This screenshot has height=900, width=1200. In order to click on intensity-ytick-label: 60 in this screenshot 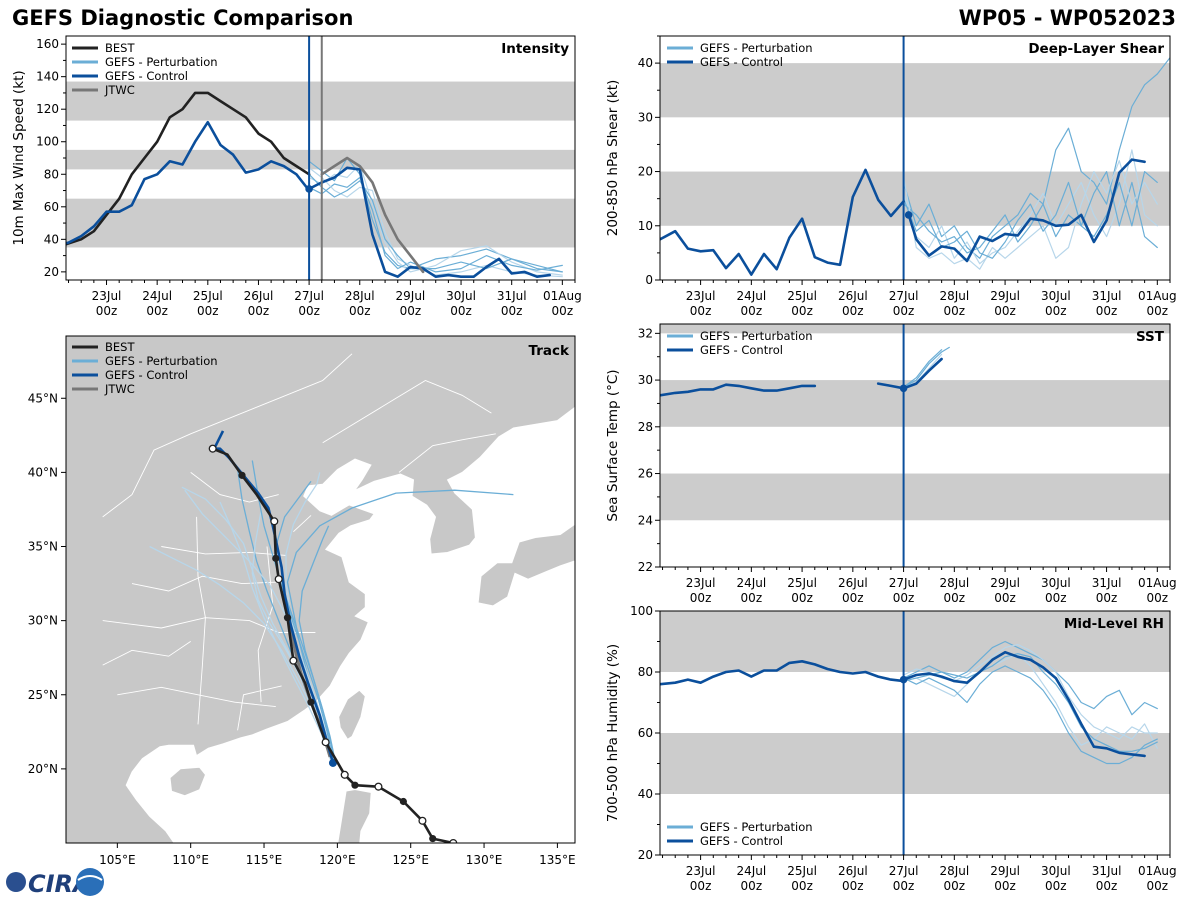, I will do `click(51, 207)`.